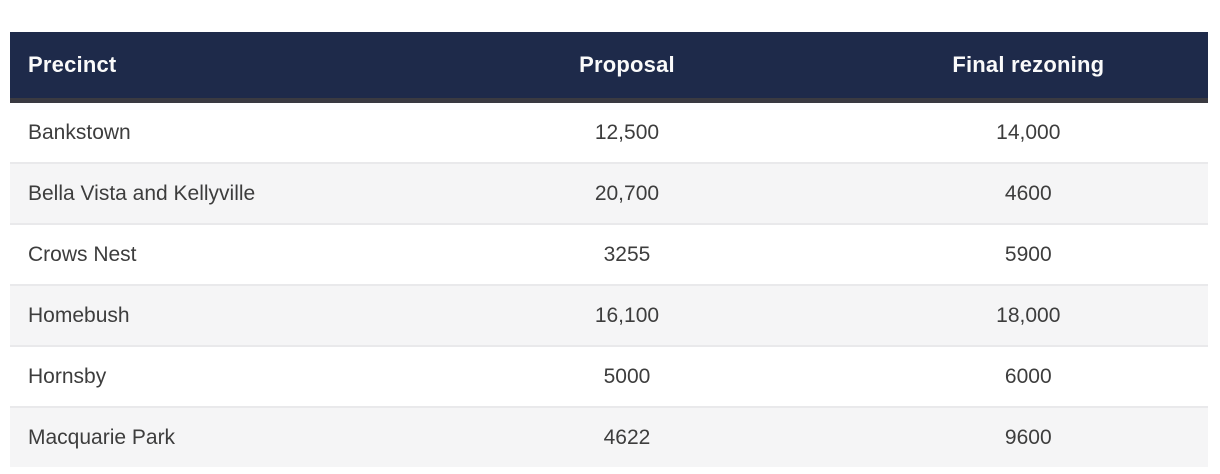  Describe the element at coordinates (1028, 67) in the screenshot. I see `column-header-final-rezoning: Final rezoning` at that location.